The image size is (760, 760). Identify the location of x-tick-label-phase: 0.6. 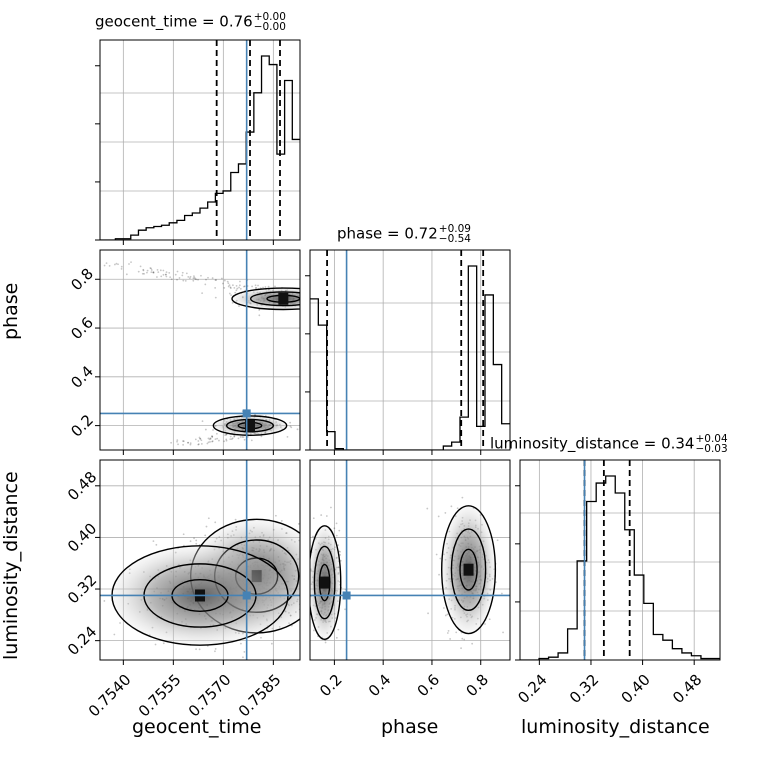
(429, 686).